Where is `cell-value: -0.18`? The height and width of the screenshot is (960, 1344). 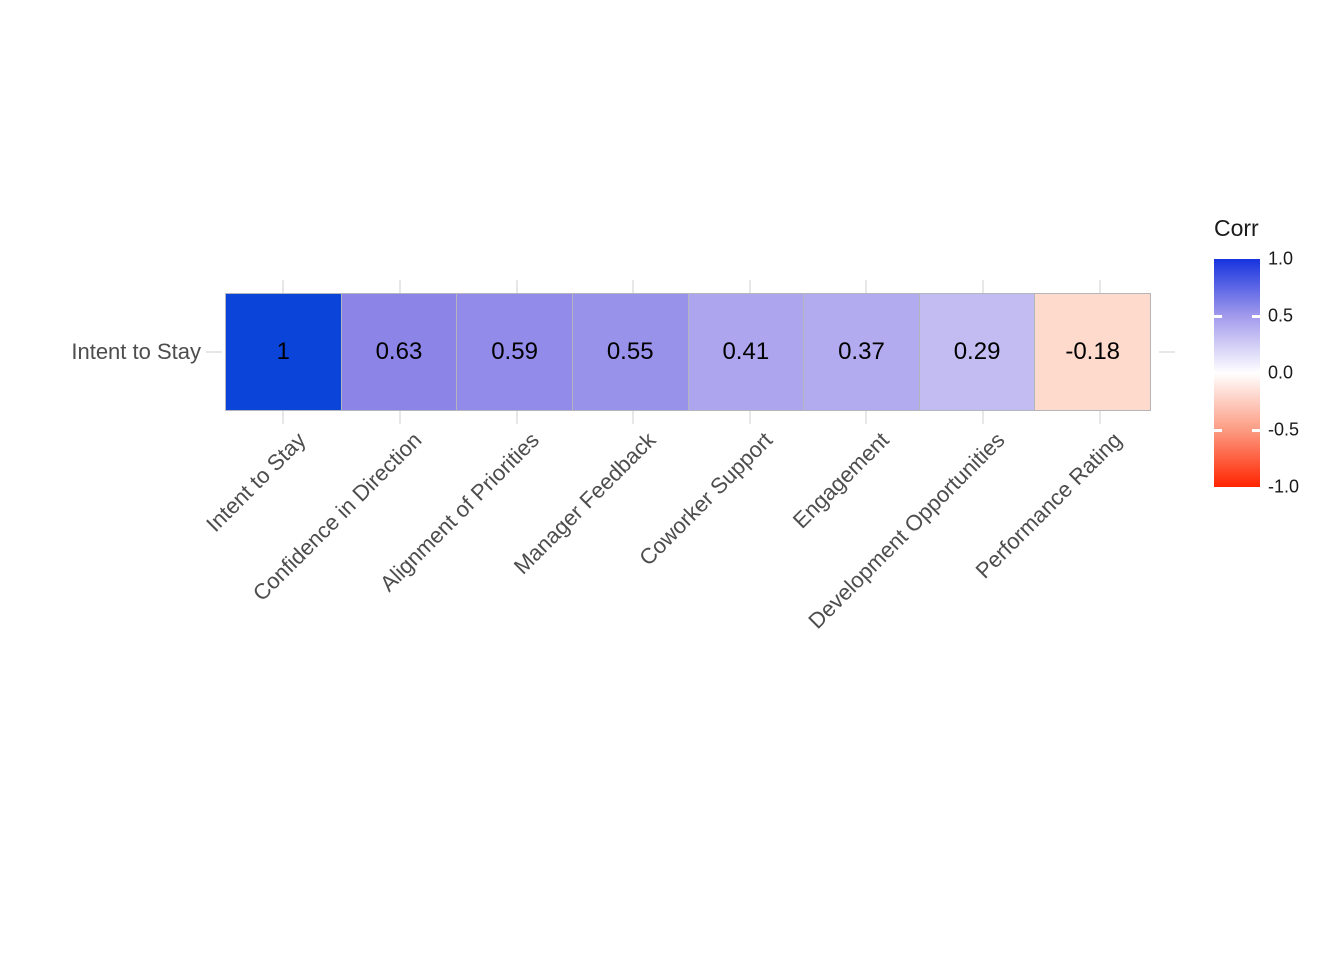 cell-value: -0.18 is located at coordinates (1093, 351).